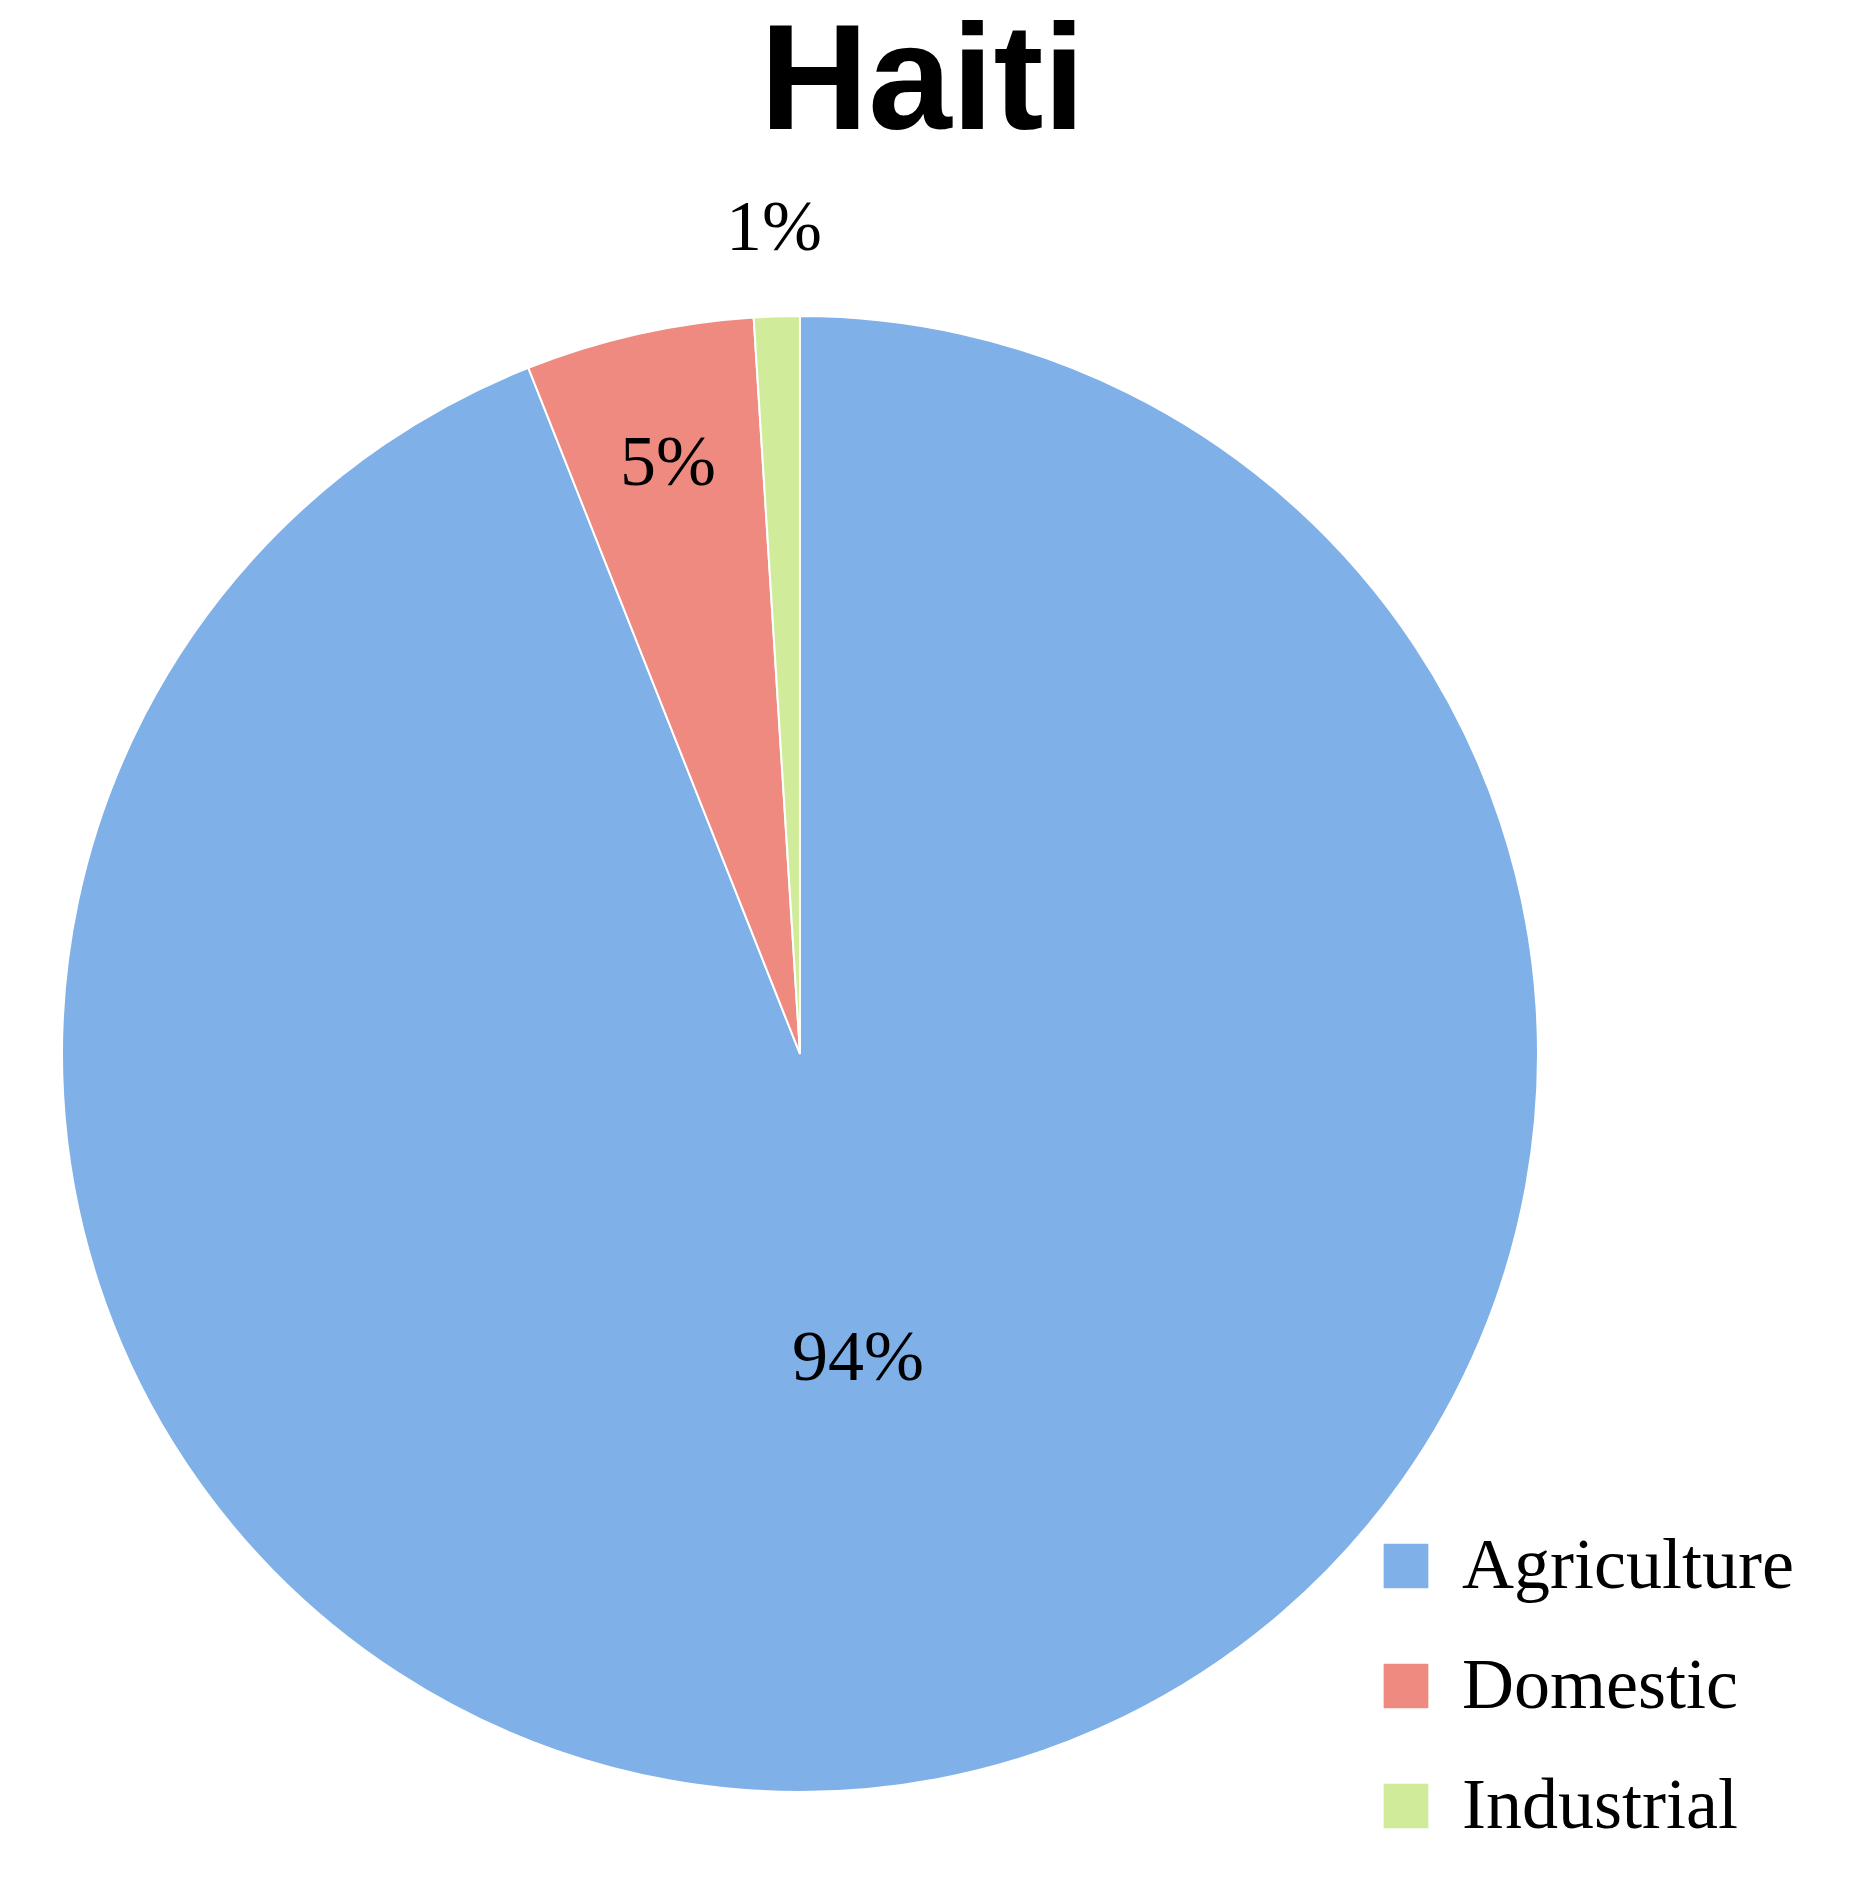  What do you see at coordinates (774, 225) in the screenshot?
I see `data-label: 1%` at bounding box center [774, 225].